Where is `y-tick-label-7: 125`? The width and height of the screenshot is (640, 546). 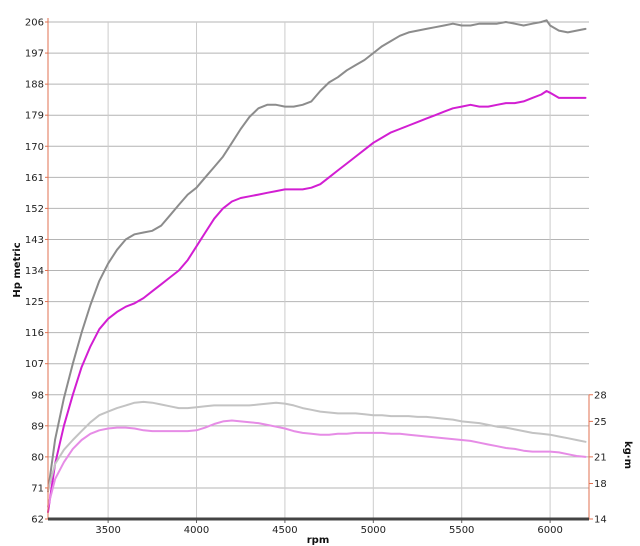
y-tick-label-7: 125 is located at coordinates (34, 302).